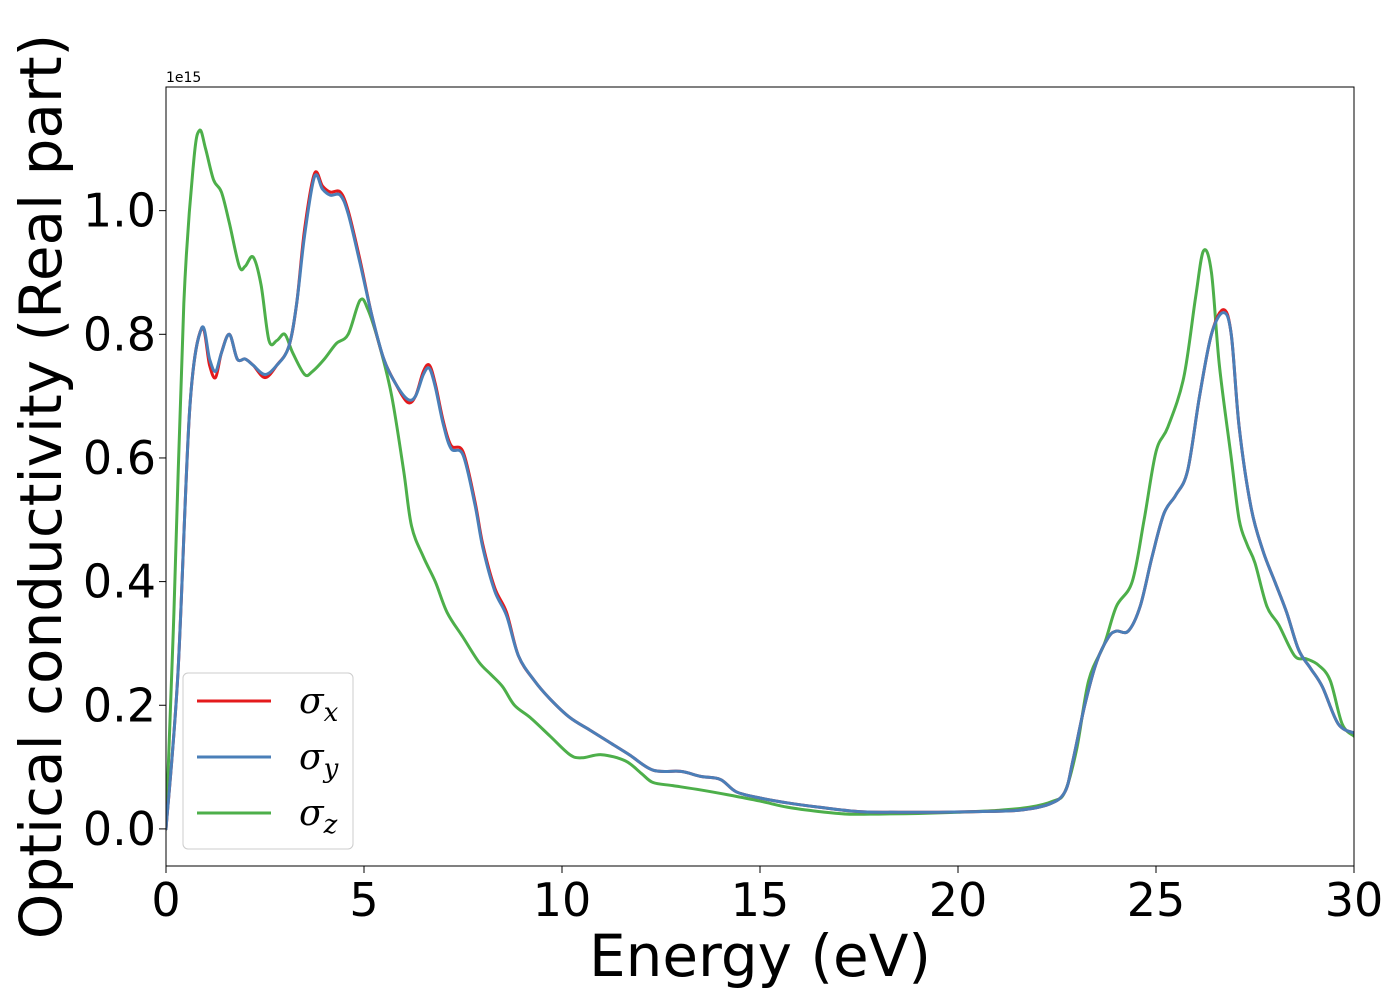 The image size is (1400, 1000). I want to click on y-tick-label: 0.6, so click(119, 458).